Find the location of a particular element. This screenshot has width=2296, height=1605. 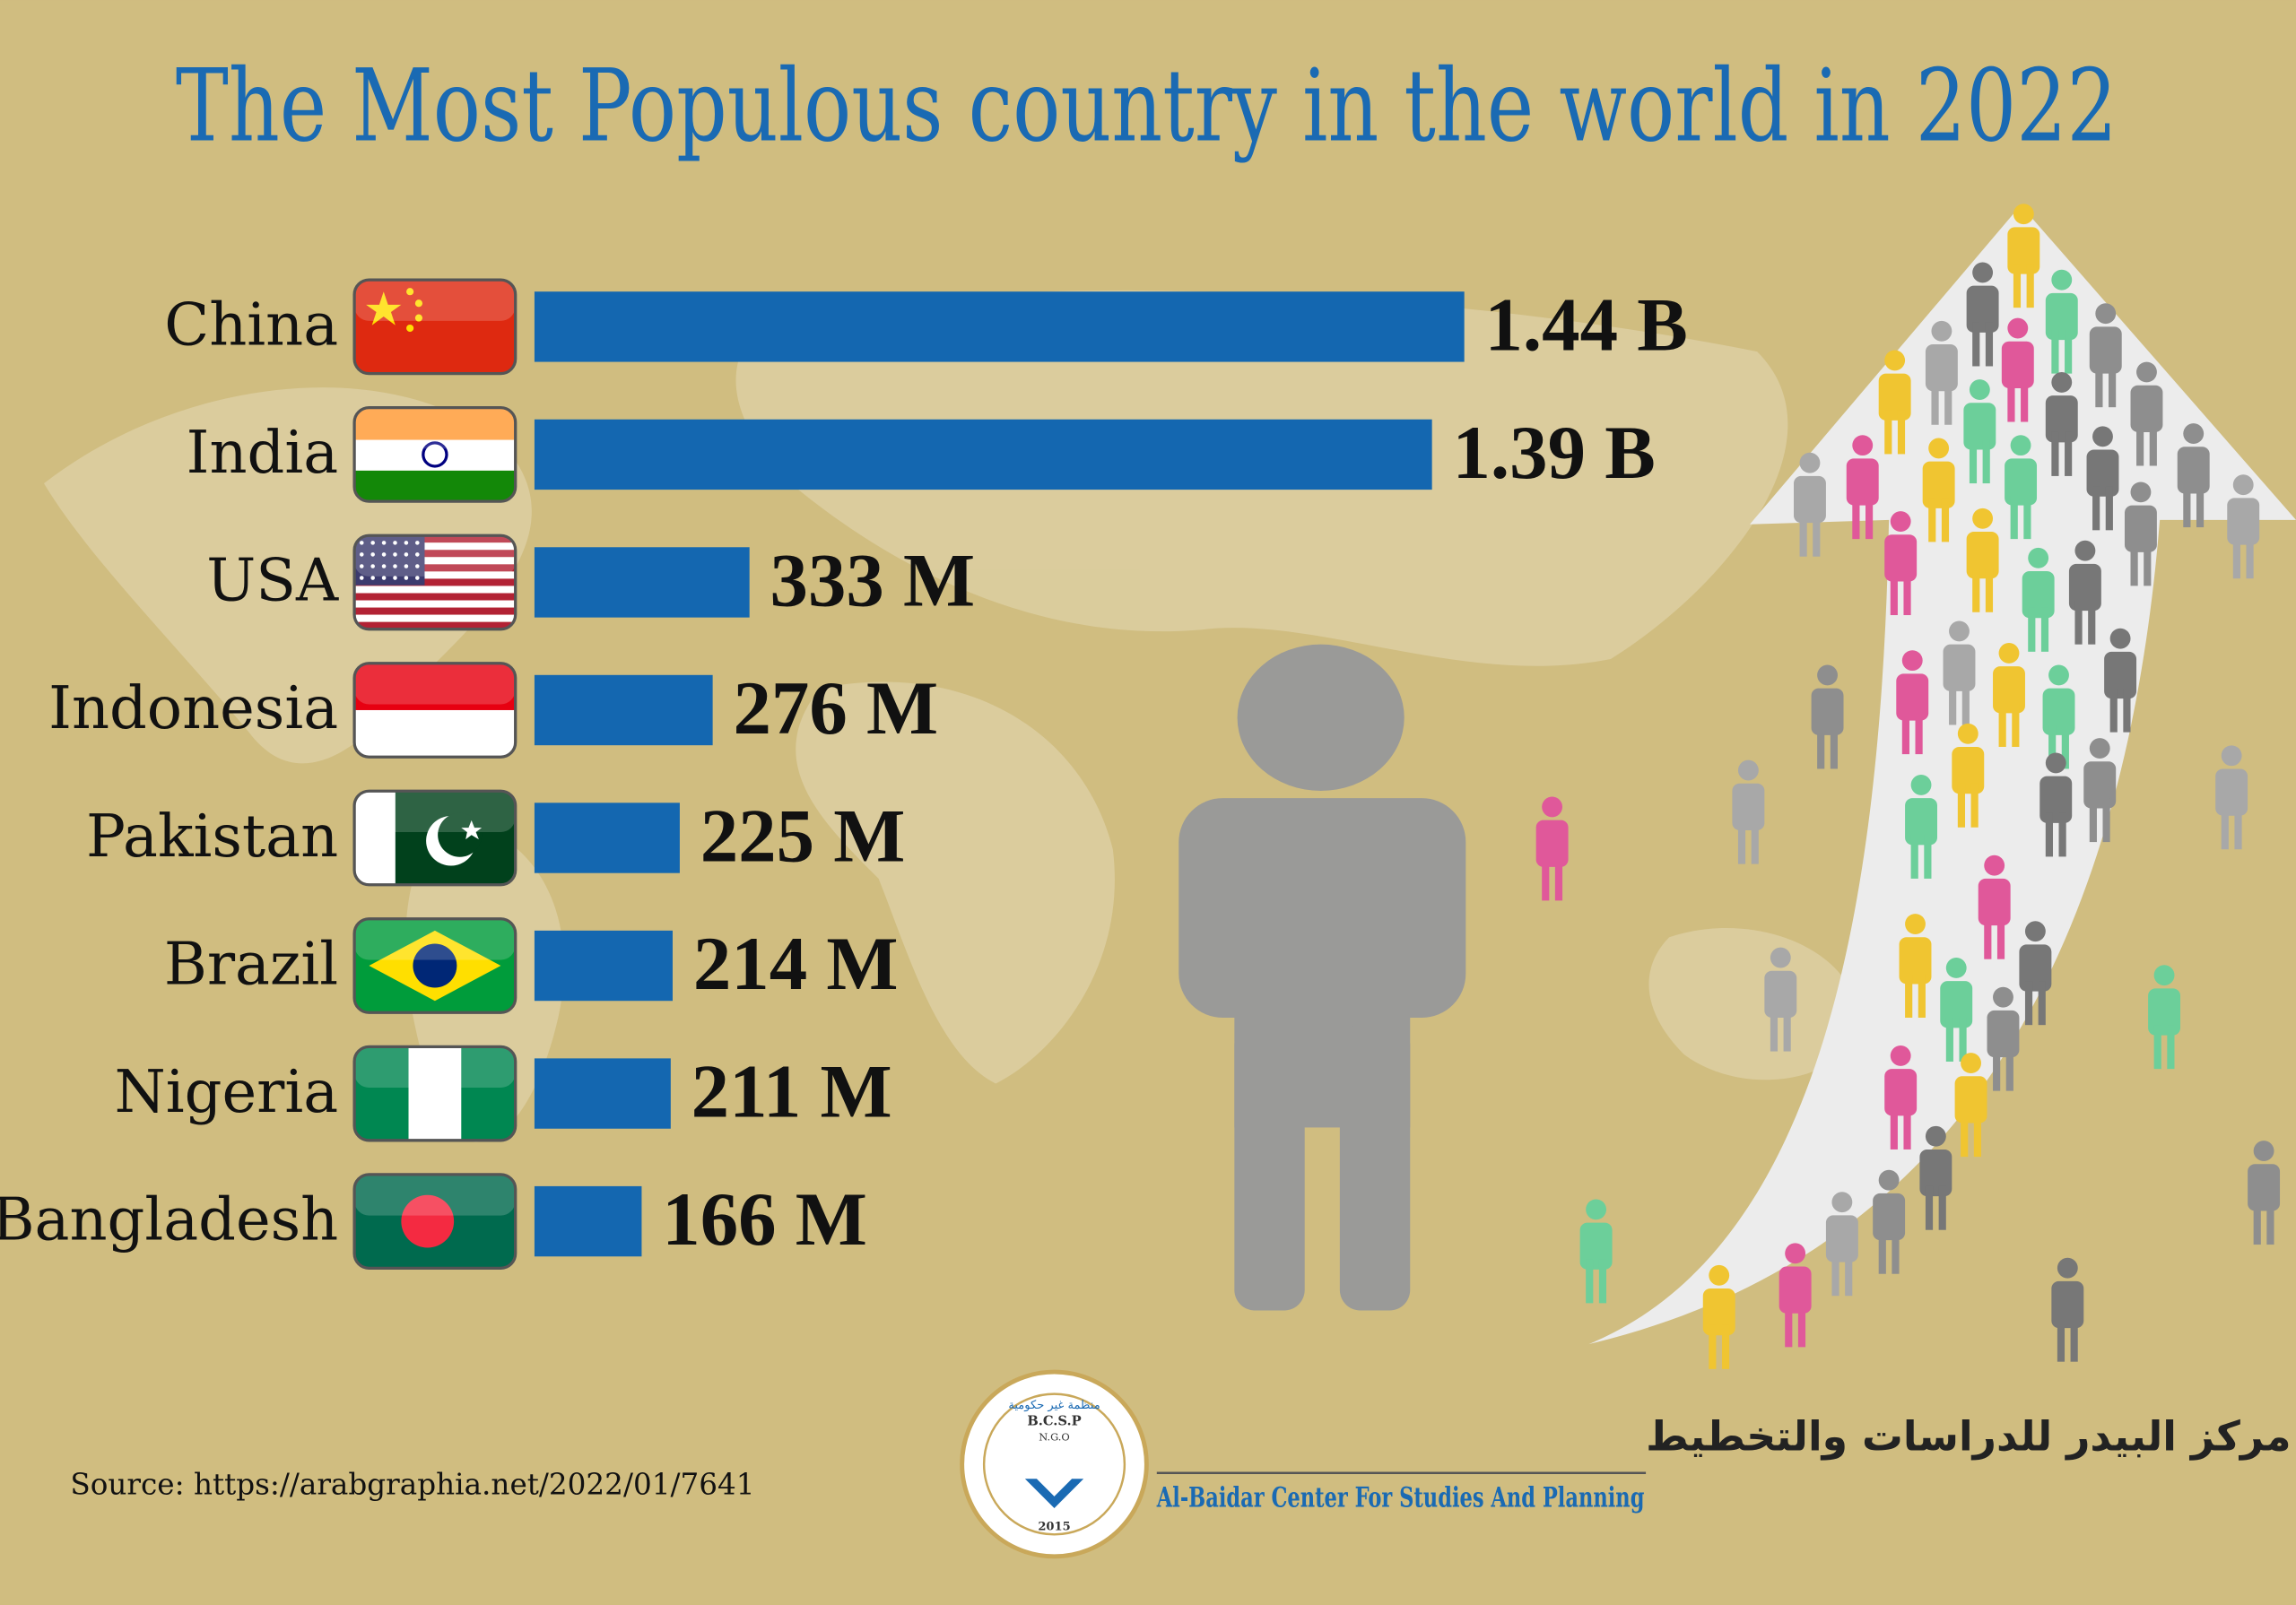

logo-emblem is located at coordinates (1054, 1493).